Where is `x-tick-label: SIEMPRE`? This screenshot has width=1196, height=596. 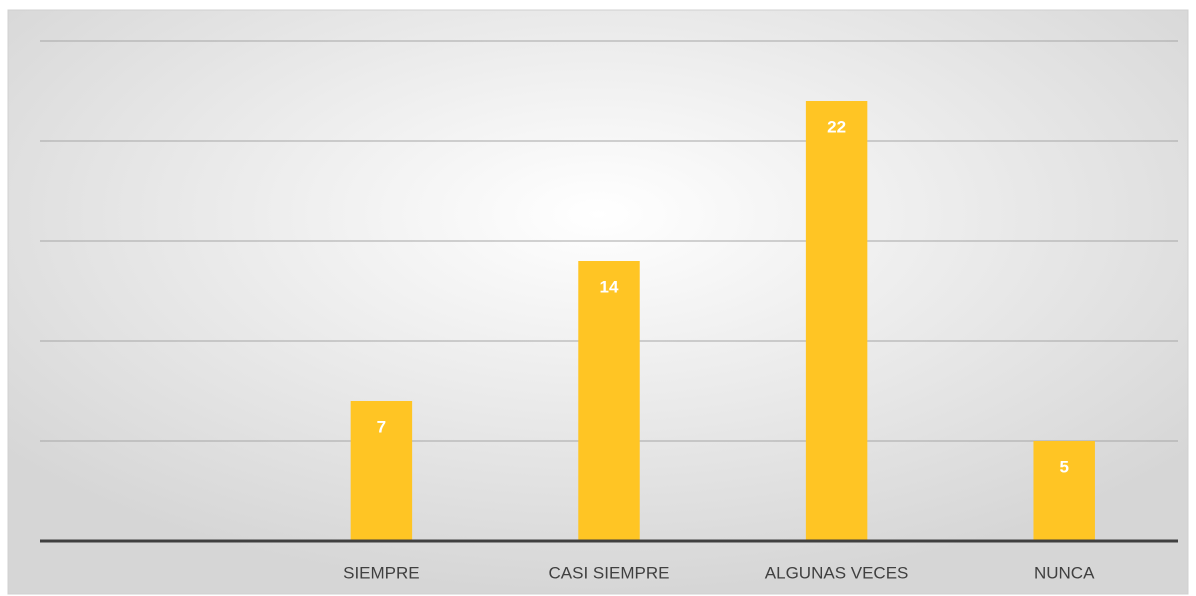 x-tick-label: SIEMPRE is located at coordinates (381, 572).